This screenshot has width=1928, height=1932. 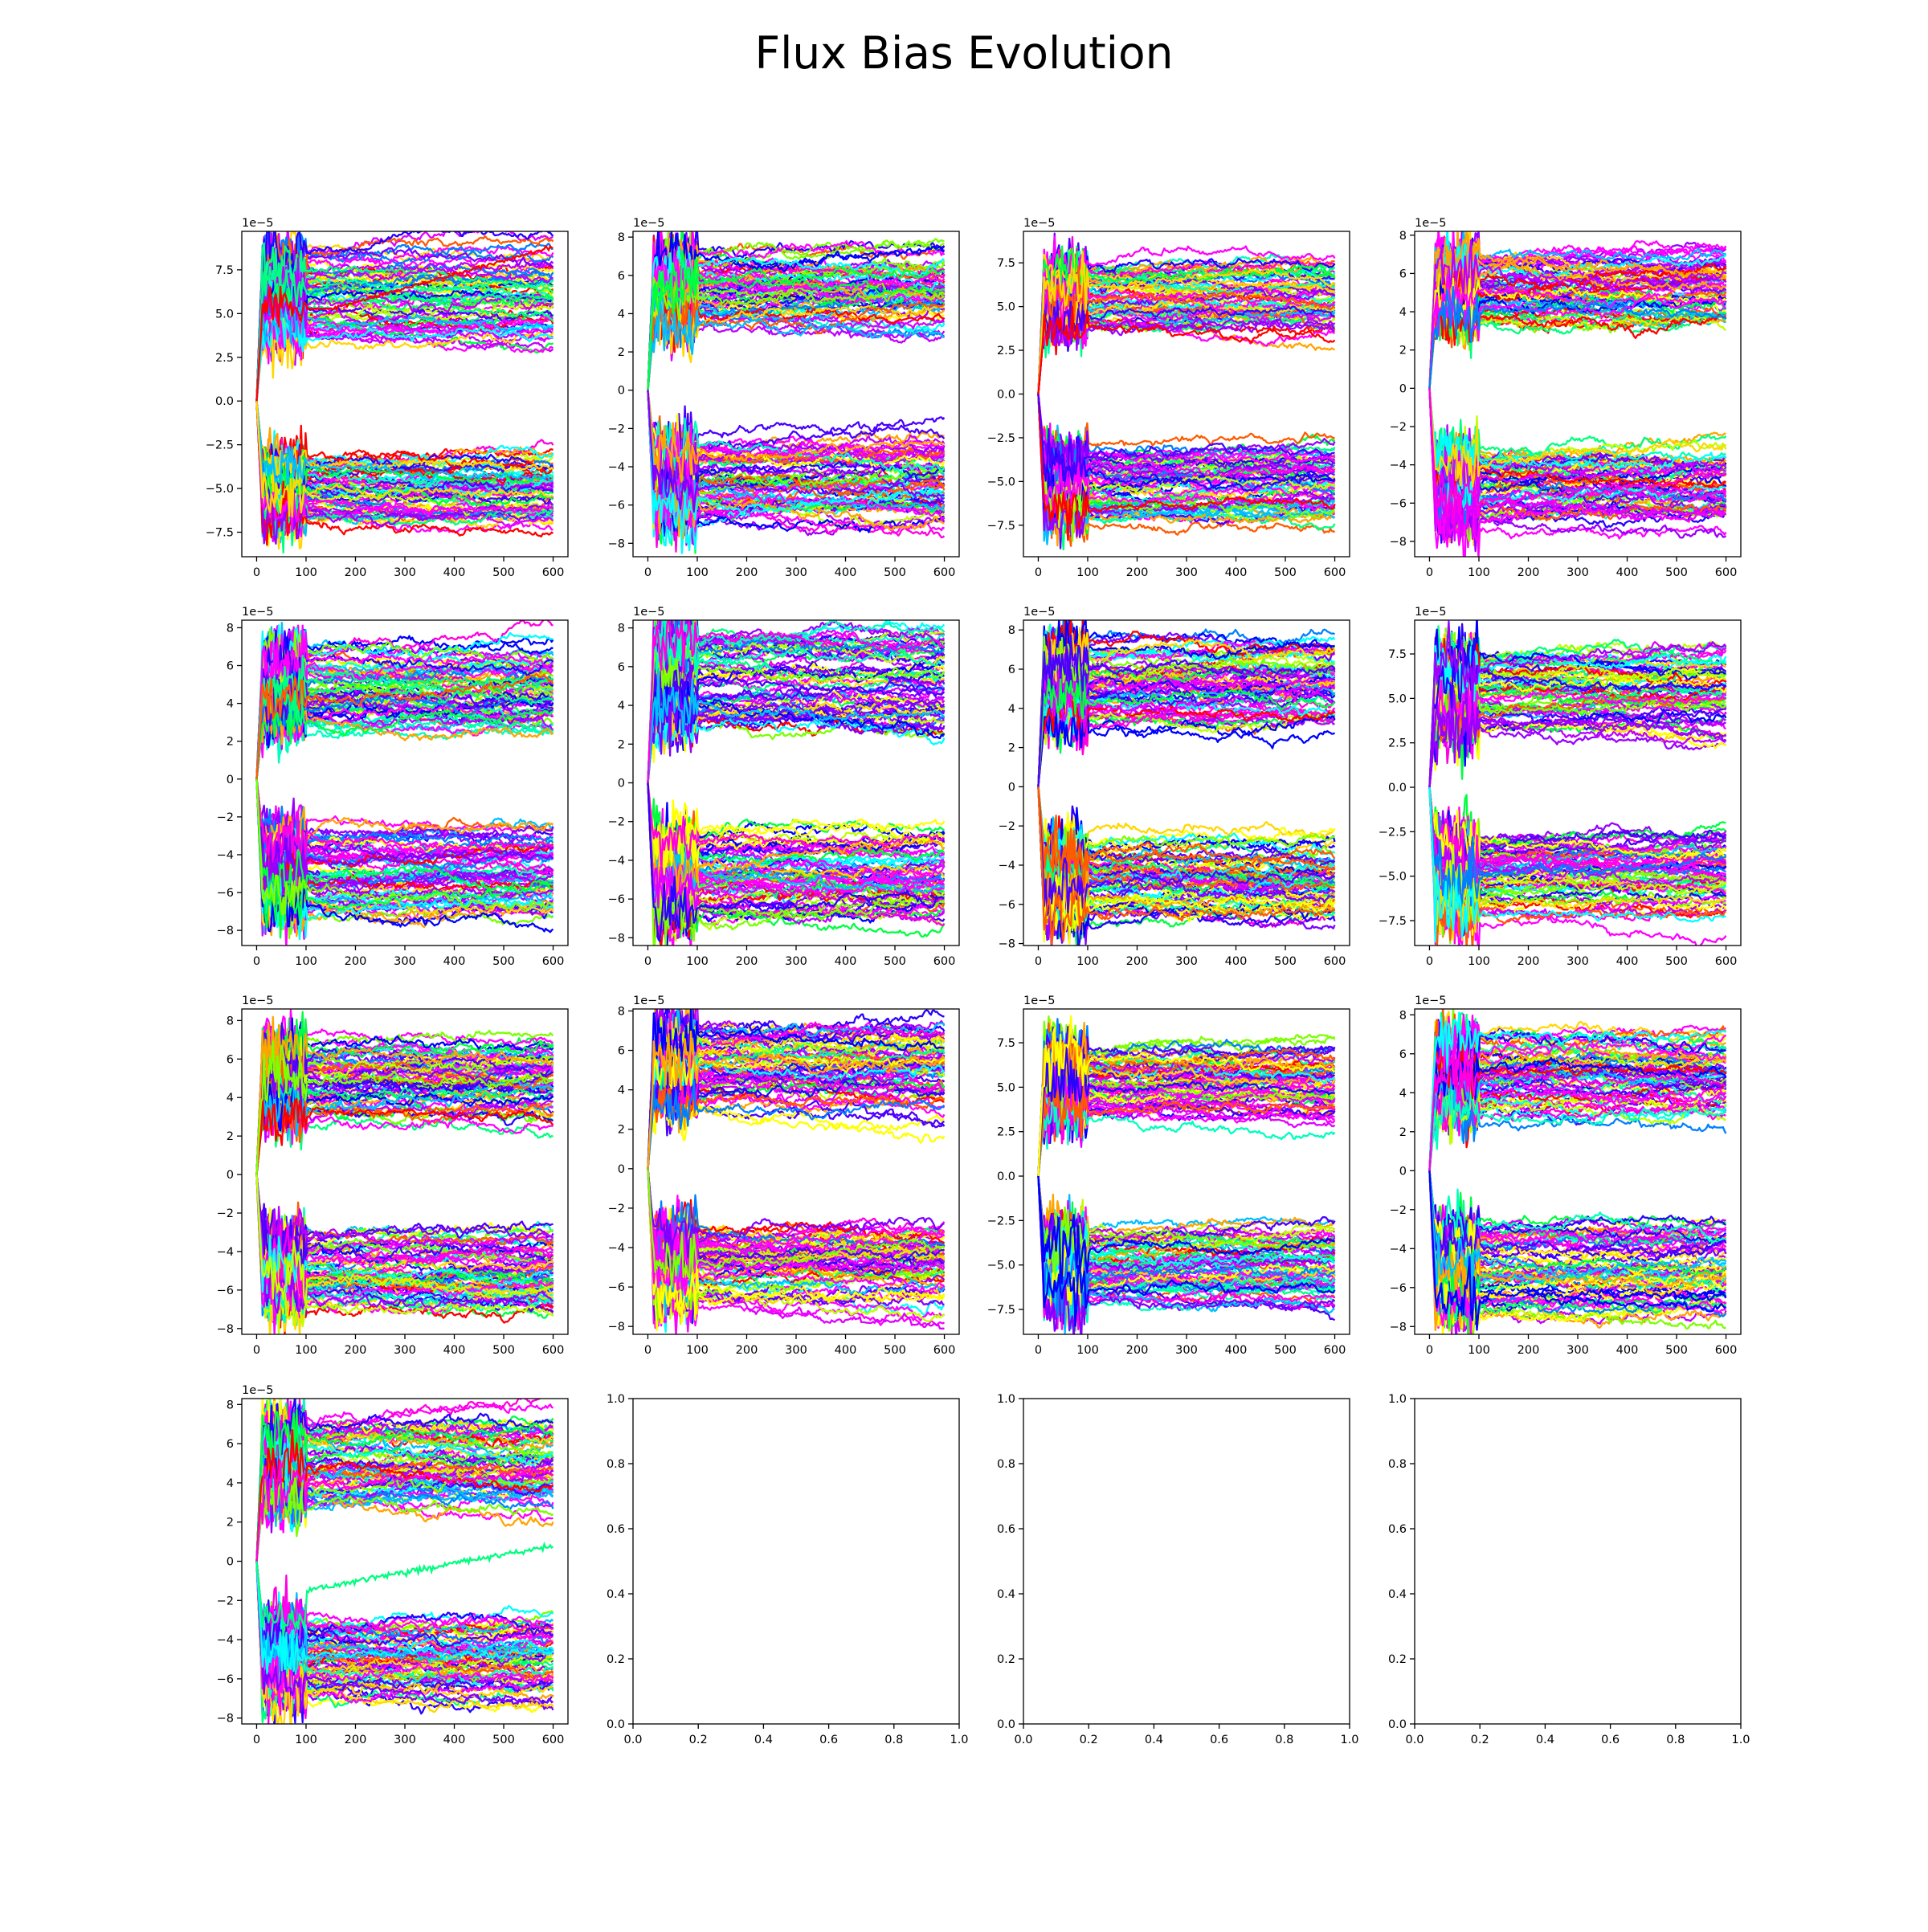 What do you see at coordinates (1397, 655) in the screenshot?
I see `y-tick-label: 7.5` at bounding box center [1397, 655].